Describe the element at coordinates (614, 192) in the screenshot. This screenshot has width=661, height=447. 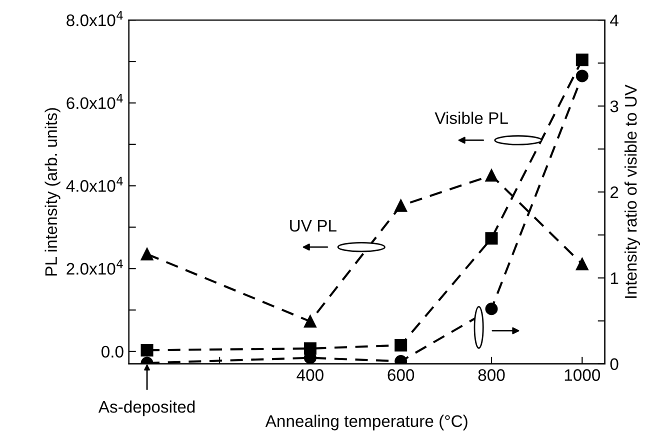
I see `y2-tick-label: 2` at that location.